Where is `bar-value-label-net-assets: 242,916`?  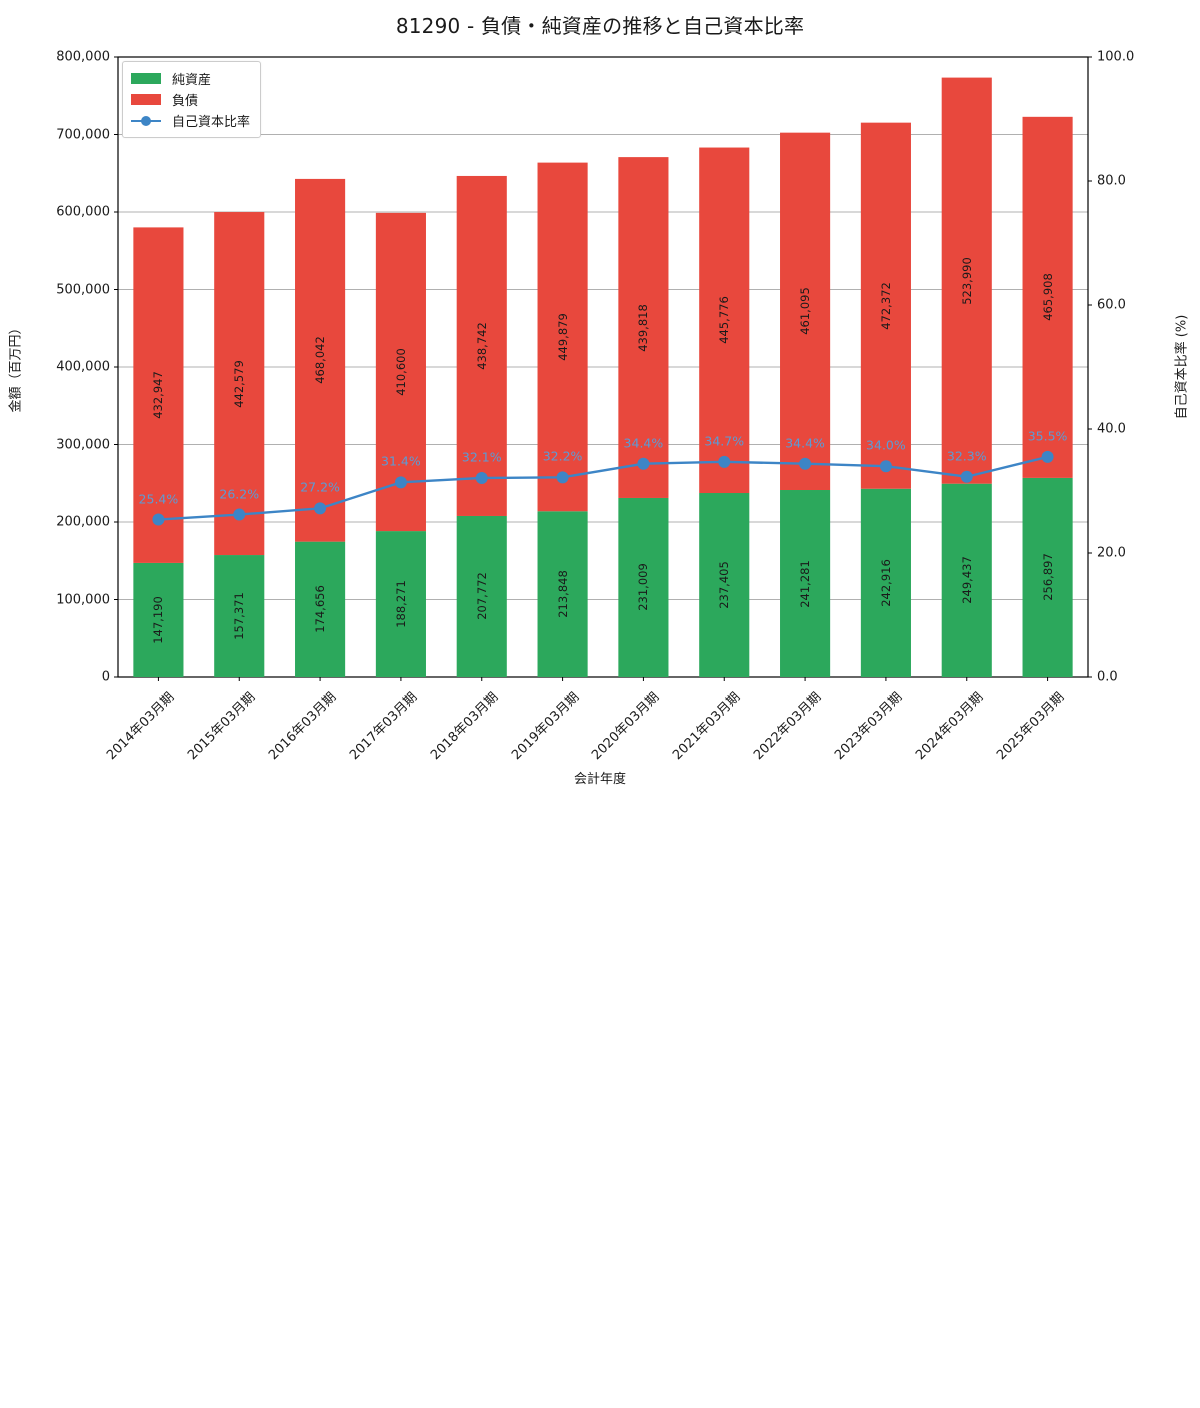
bar-value-label-net-assets: 242,916 is located at coordinates (885, 583).